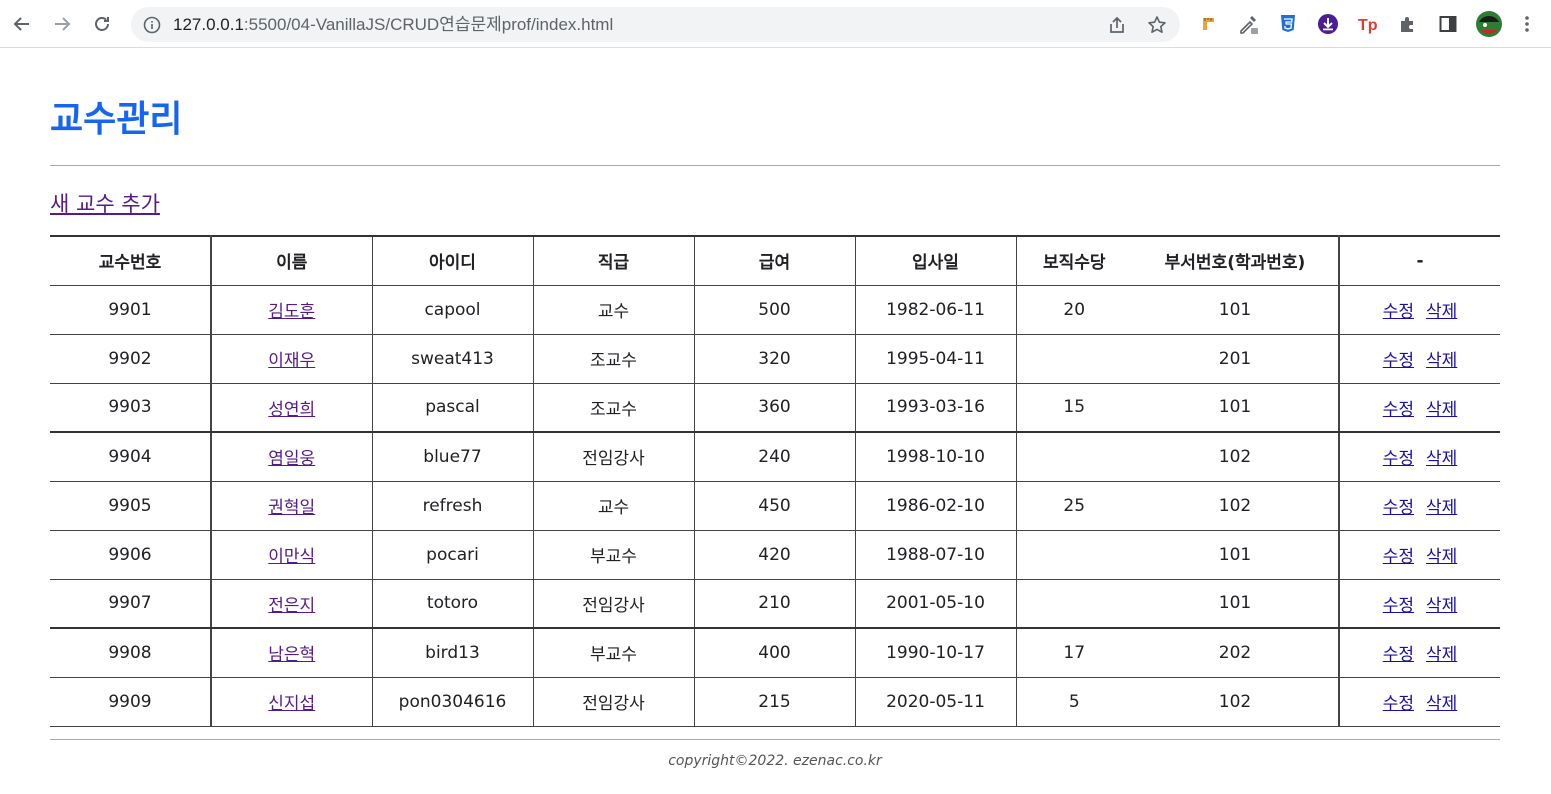 Image resolution: width=1551 pixels, height=794 pixels. I want to click on add-professor-link: 새 교수 추가, so click(105, 204).